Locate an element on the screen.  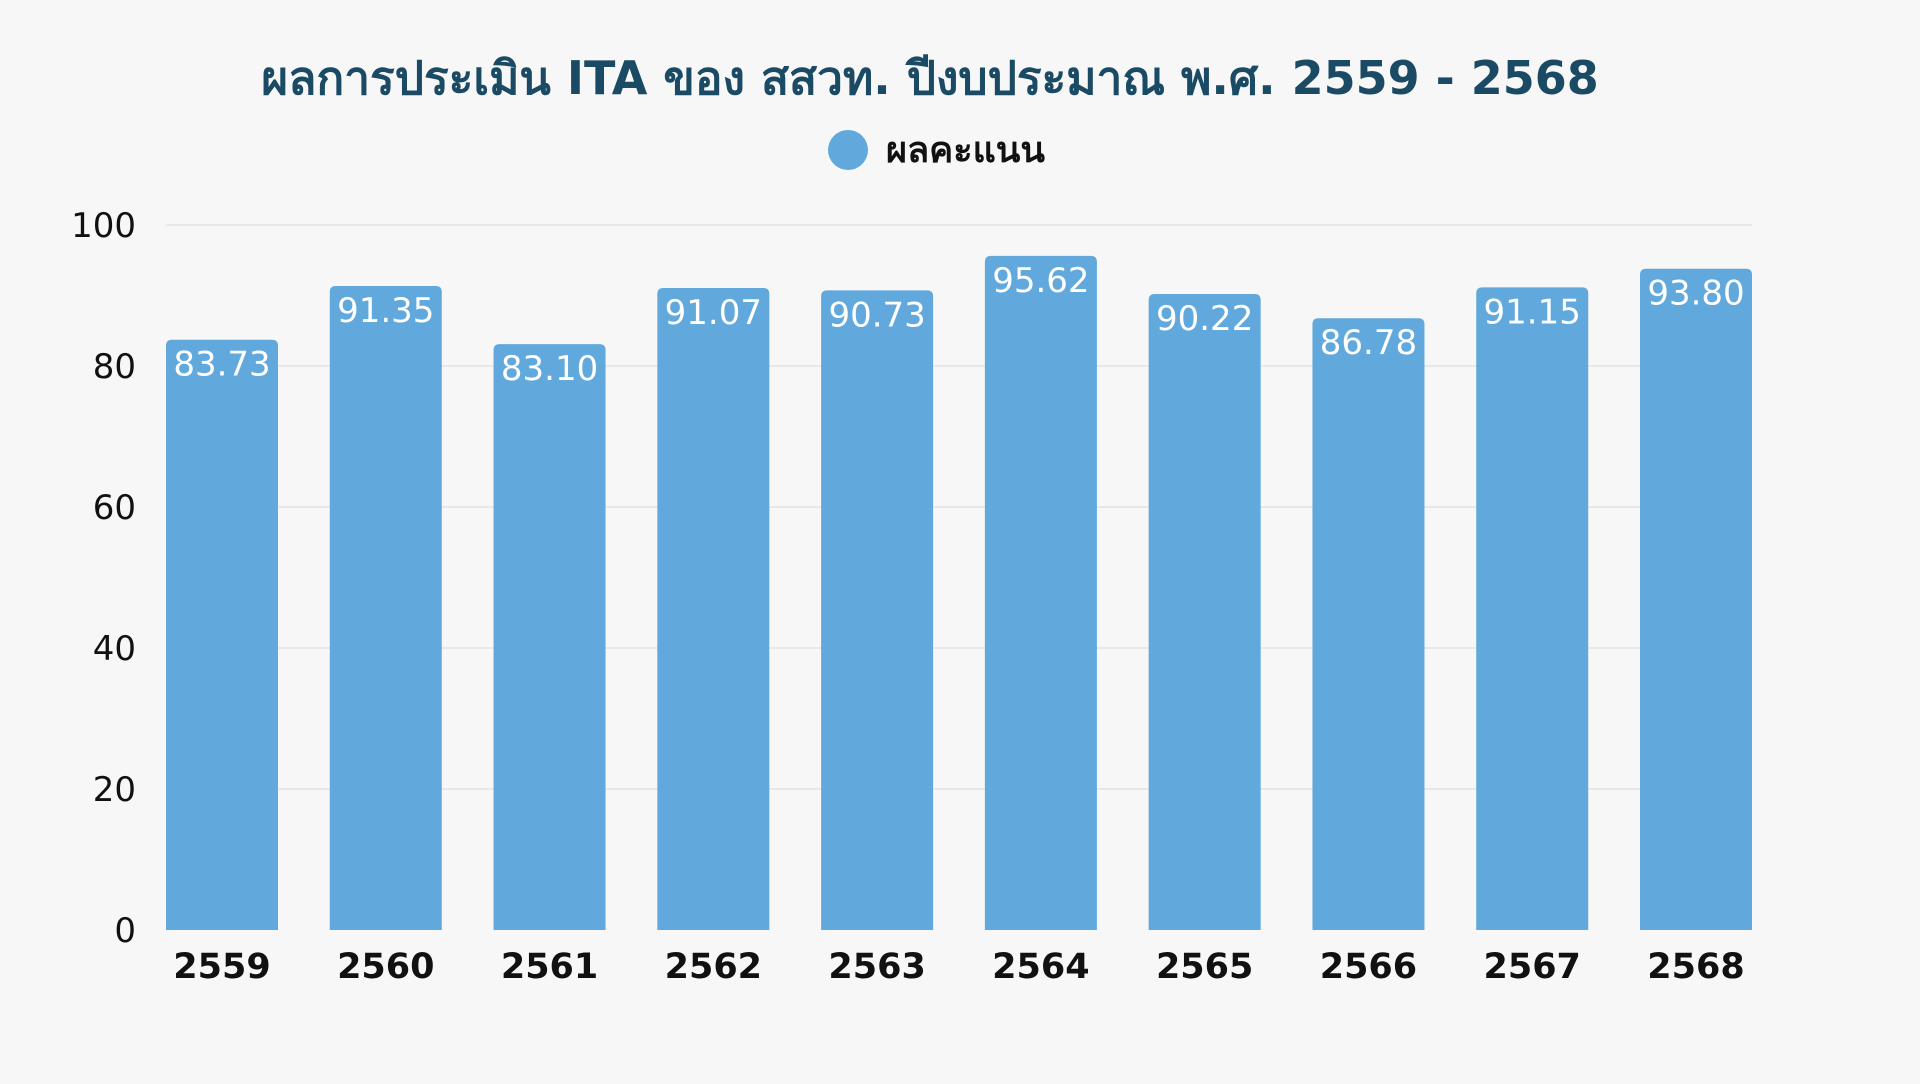
legend-label: ผลคะแนน is located at coordinates (965, 150).